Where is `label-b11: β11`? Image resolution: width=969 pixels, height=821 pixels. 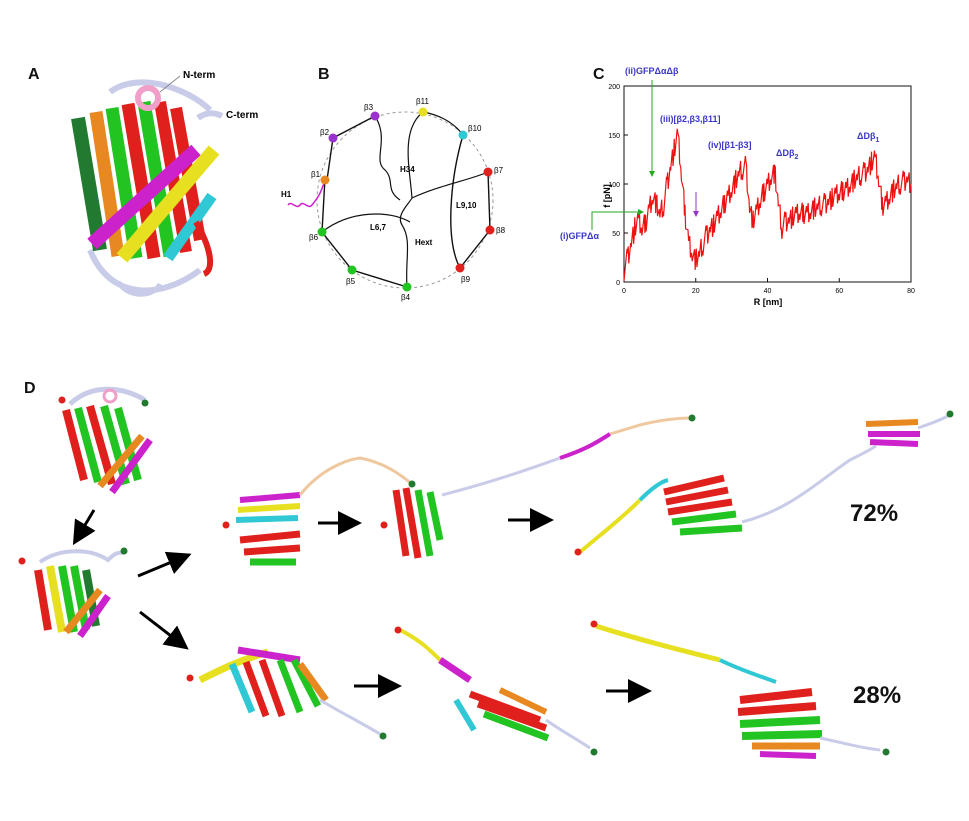
label-b11: β11 is located at coordinates (422, 101).